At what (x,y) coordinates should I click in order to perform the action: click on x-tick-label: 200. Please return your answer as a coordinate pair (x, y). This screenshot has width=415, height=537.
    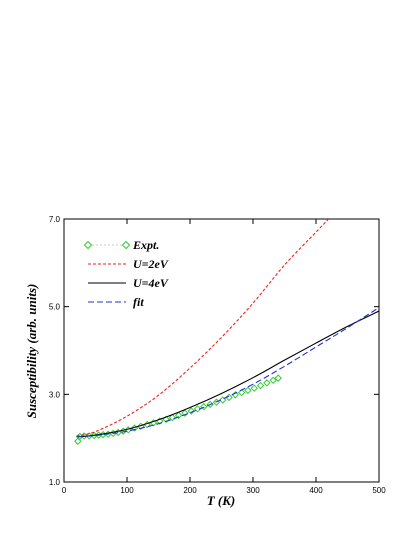
    Looking at the image, I should click on (190, 490).